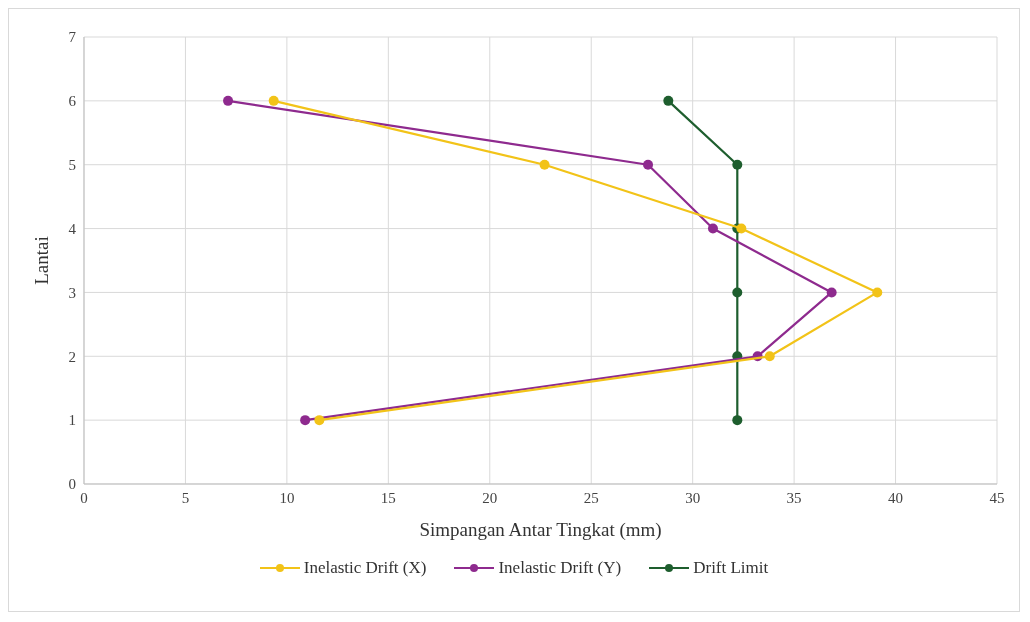  I want to click on y-tick-label: 7, so click(72, 37).